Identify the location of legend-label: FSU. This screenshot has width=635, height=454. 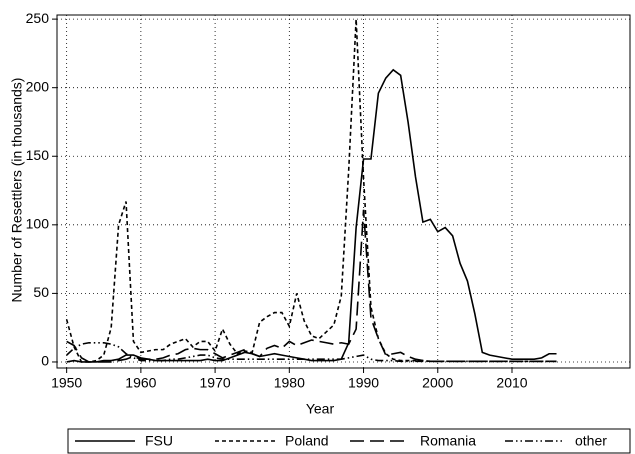
(159, 441).